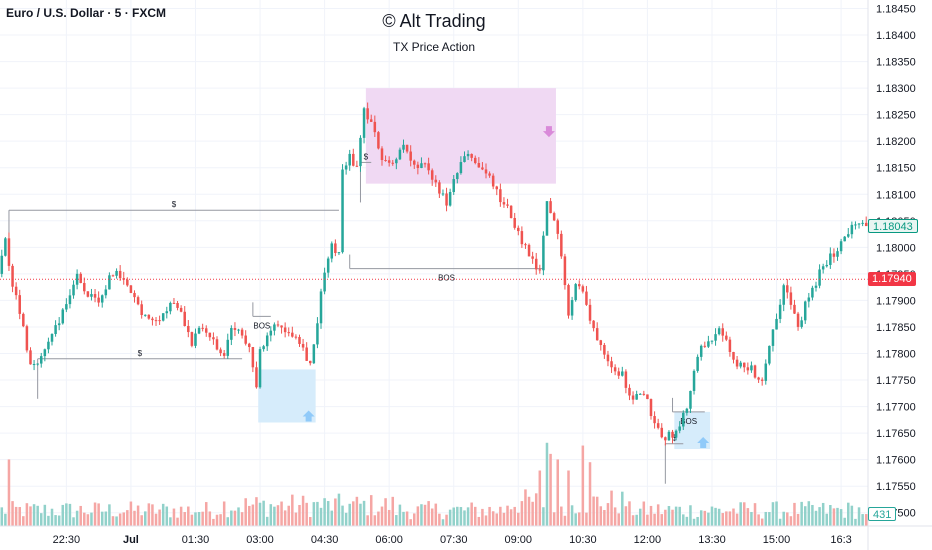 This screenshot has height=550, width=932. I want to click on bos-label: BOS, so click(261, 325).